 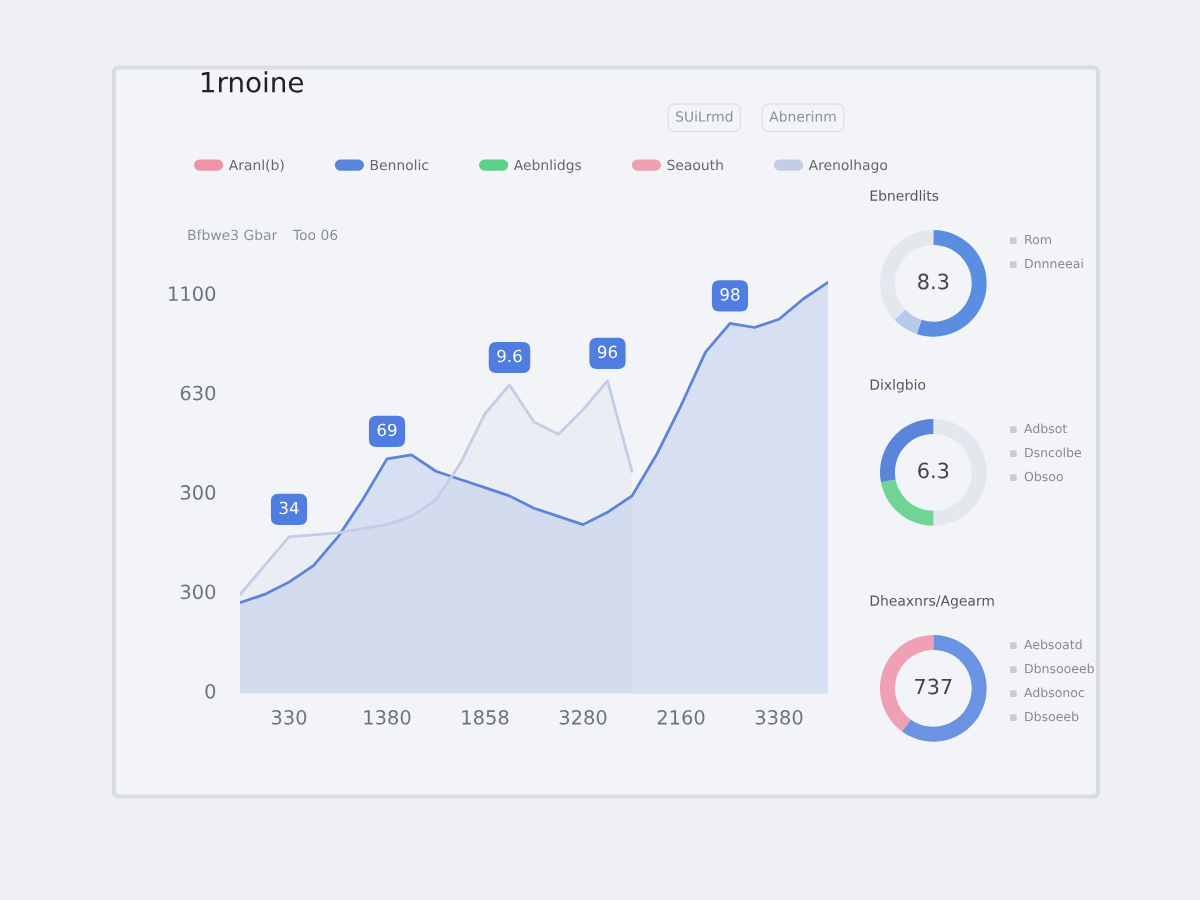 I want to click on annotation: 34, so click(x=289, y=508).